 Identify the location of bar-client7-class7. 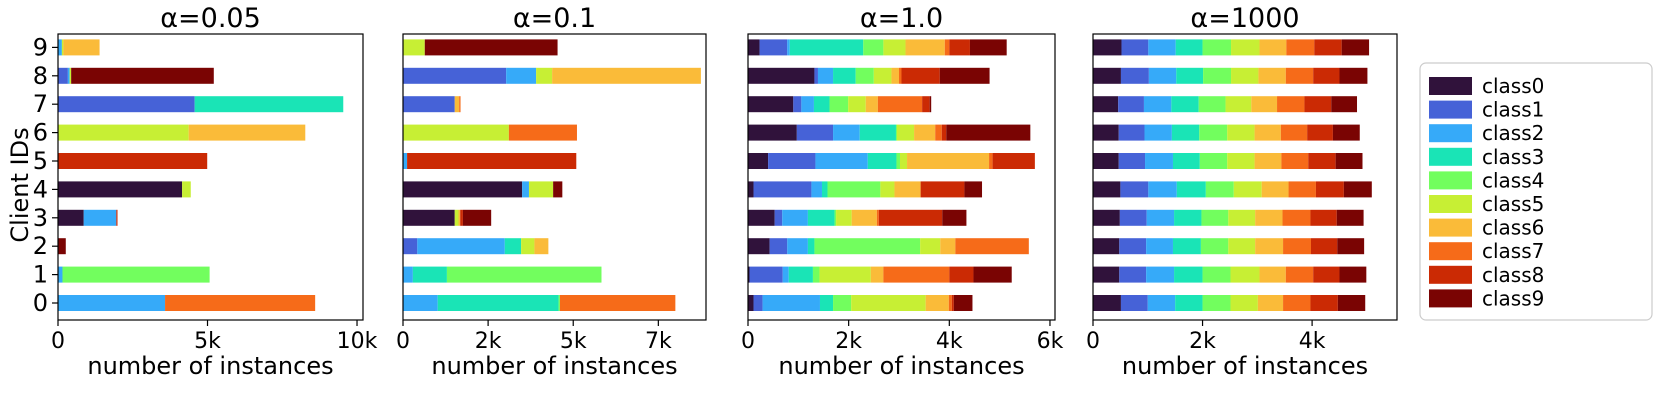
(460, 104).